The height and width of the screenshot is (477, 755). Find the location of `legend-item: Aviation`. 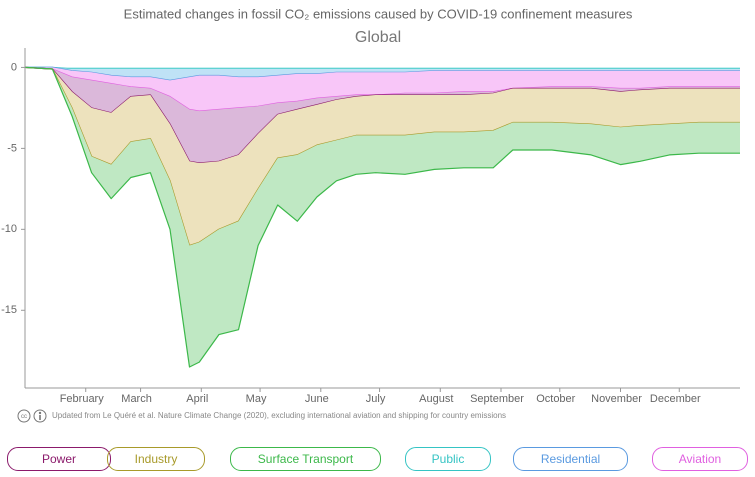

legend-item: Aviation is located at coordinates (700, 459).